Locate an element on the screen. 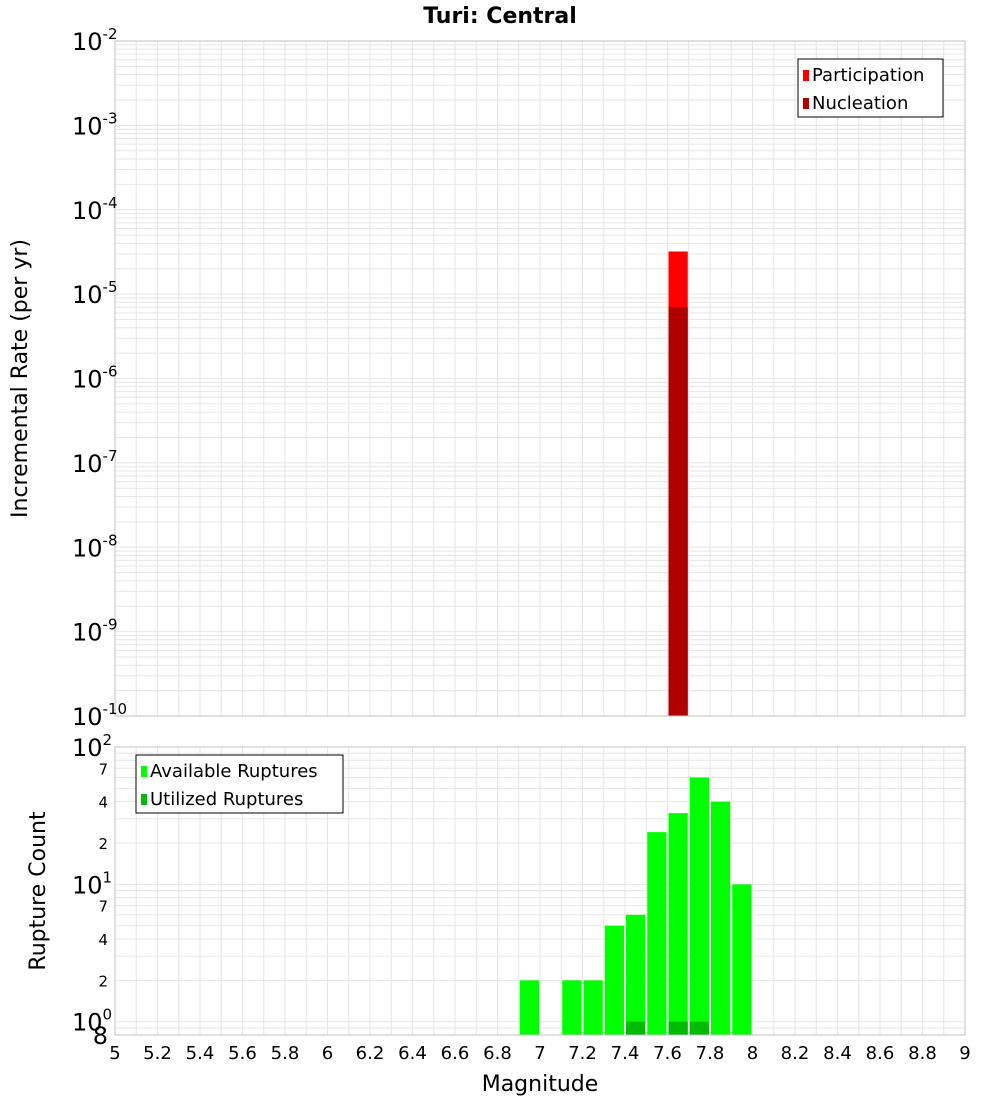 This screenshot has height=1100, width=1000. legend-label: Participation is located at coordinates (868, 75).